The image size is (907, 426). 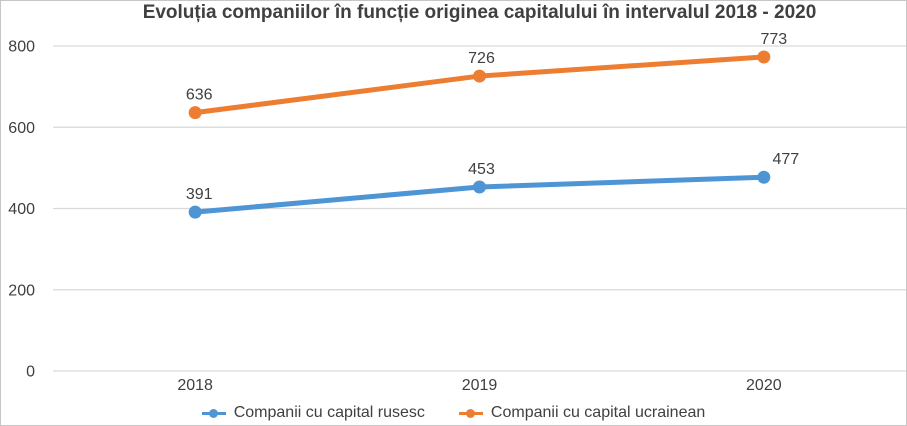 What do you see at coordinates (480, 385) in the screenshot?
I see `x-axis-tick-label: 2019` at bounding box center [480, 385].